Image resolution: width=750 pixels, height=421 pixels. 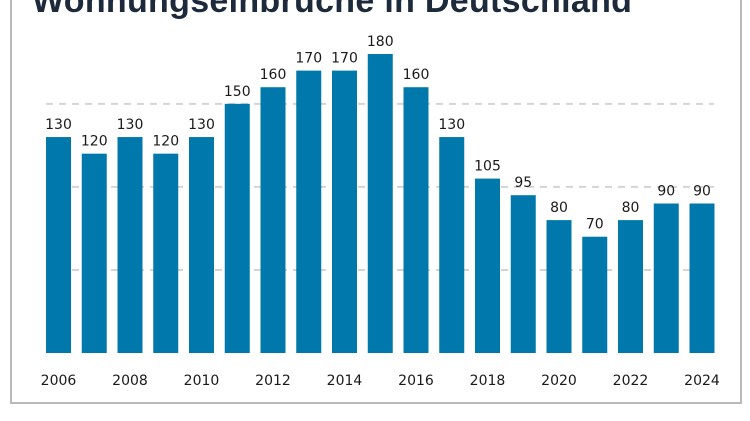 What do you see at coordinates (201, 125) in the screenshot?
I see `data-label-2010: 130` at bounding box center [201, 125].